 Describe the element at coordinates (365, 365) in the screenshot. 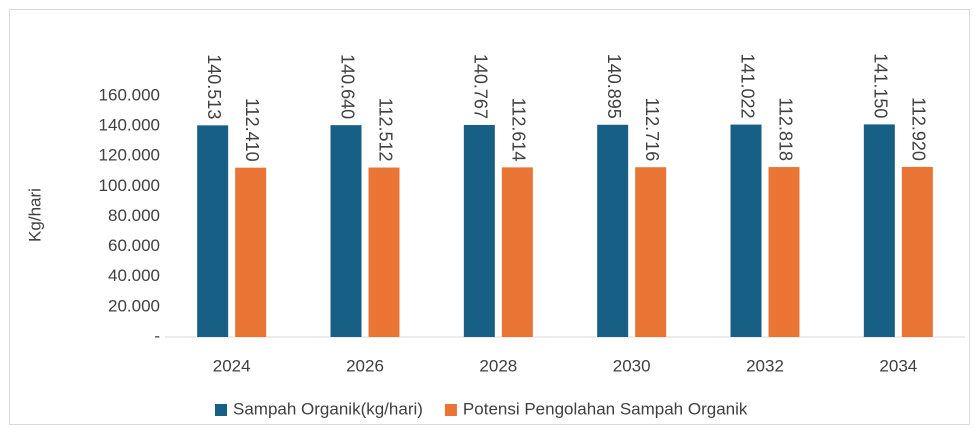

I see `x-tick-label: 2026` at that location.